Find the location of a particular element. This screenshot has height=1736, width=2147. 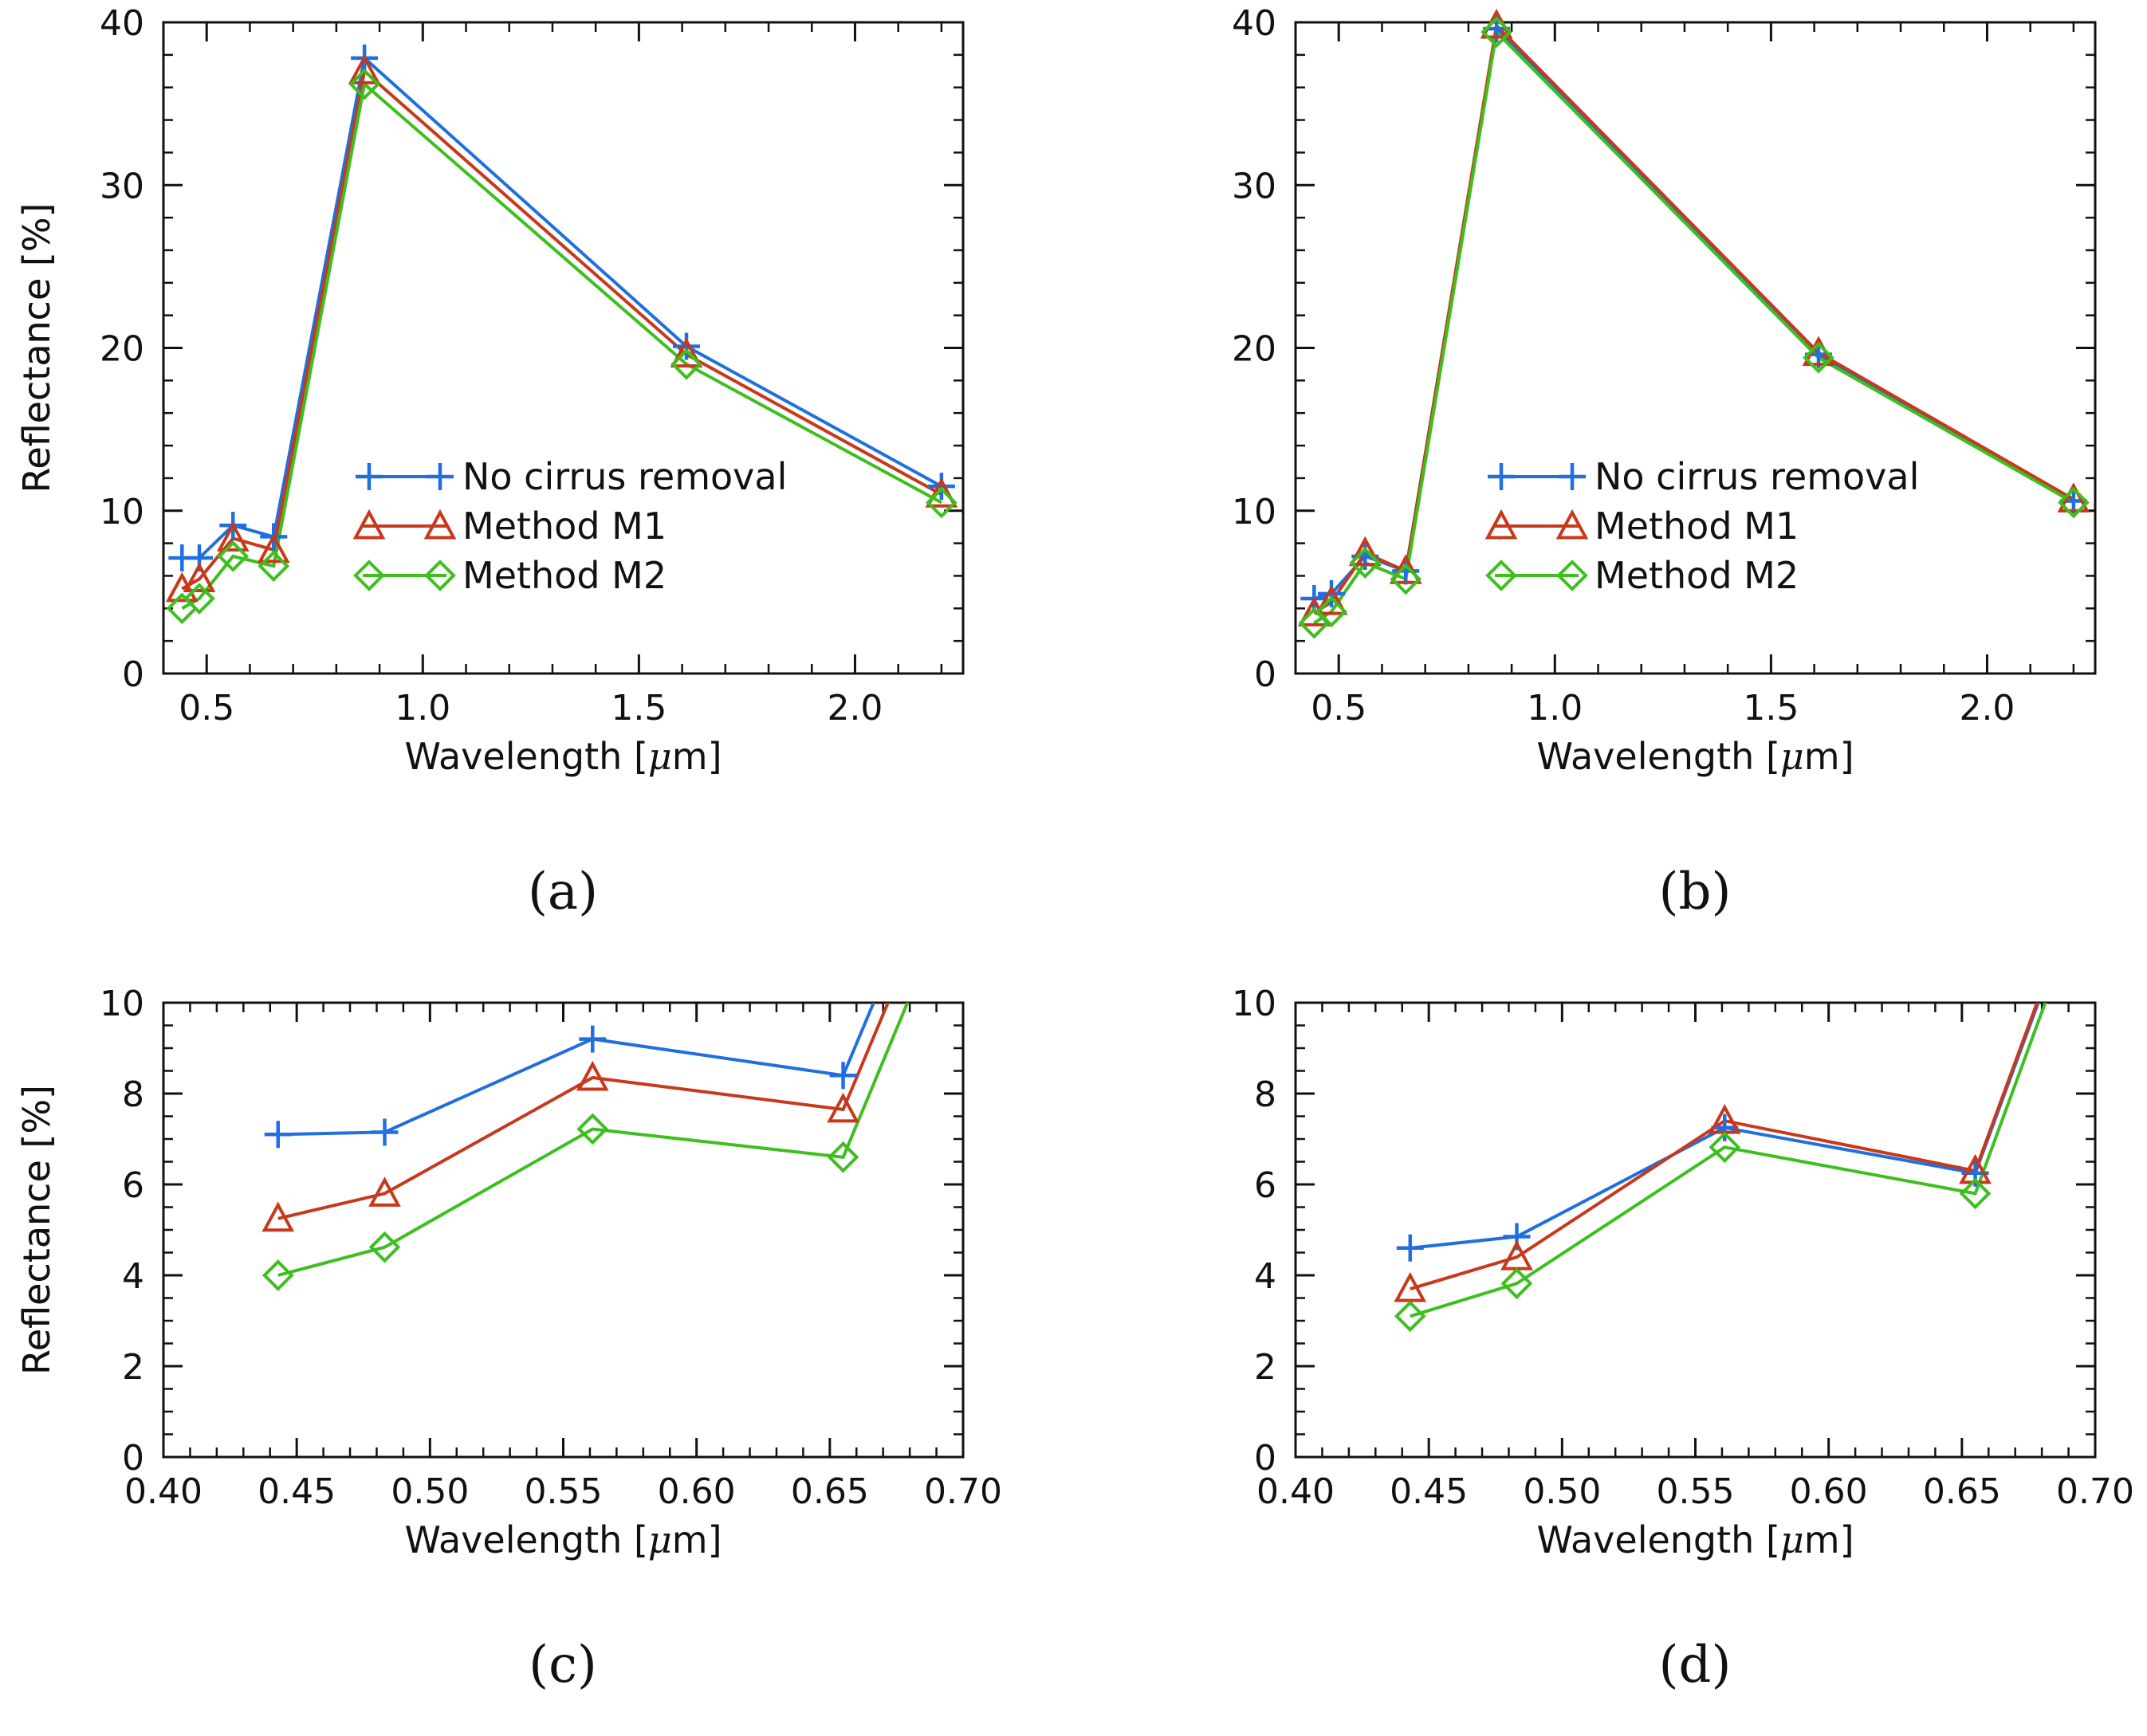

legend: No cirrus removal Method M1 Method M2 is located at coordinates (1701, 526).